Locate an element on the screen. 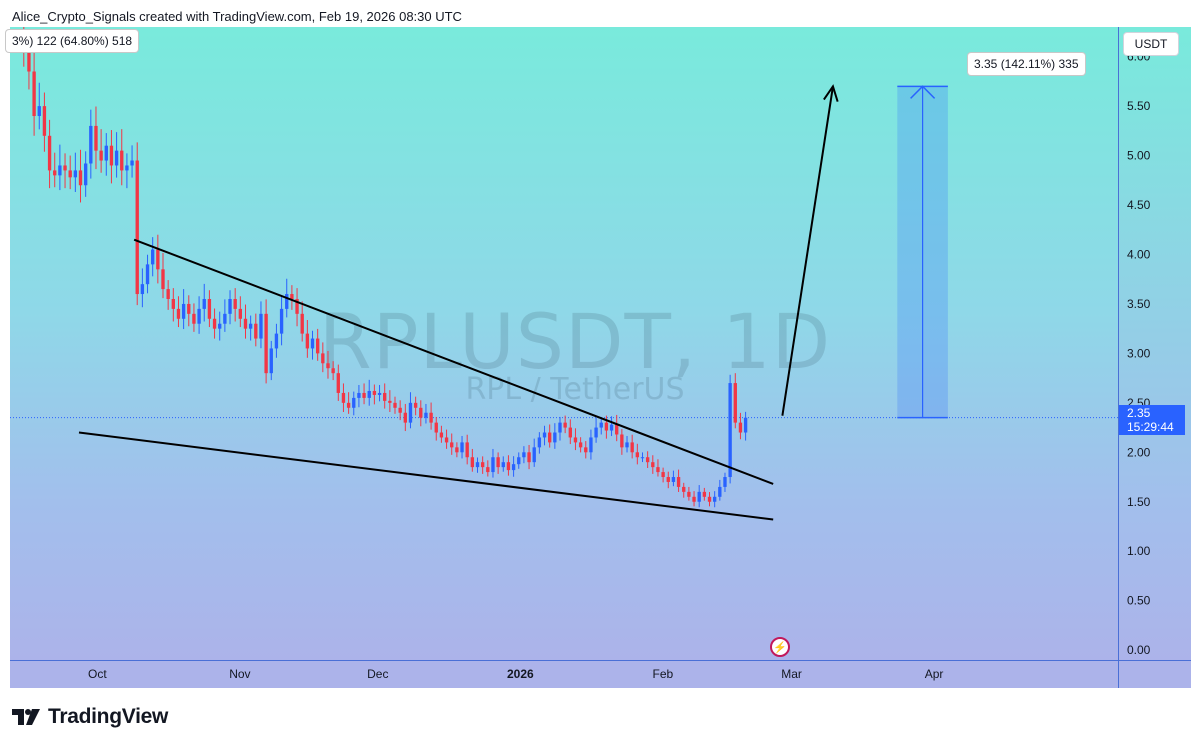 This screenshot has width=1200, height=747. projection-arrow-head is located at coordinates (831, 93).